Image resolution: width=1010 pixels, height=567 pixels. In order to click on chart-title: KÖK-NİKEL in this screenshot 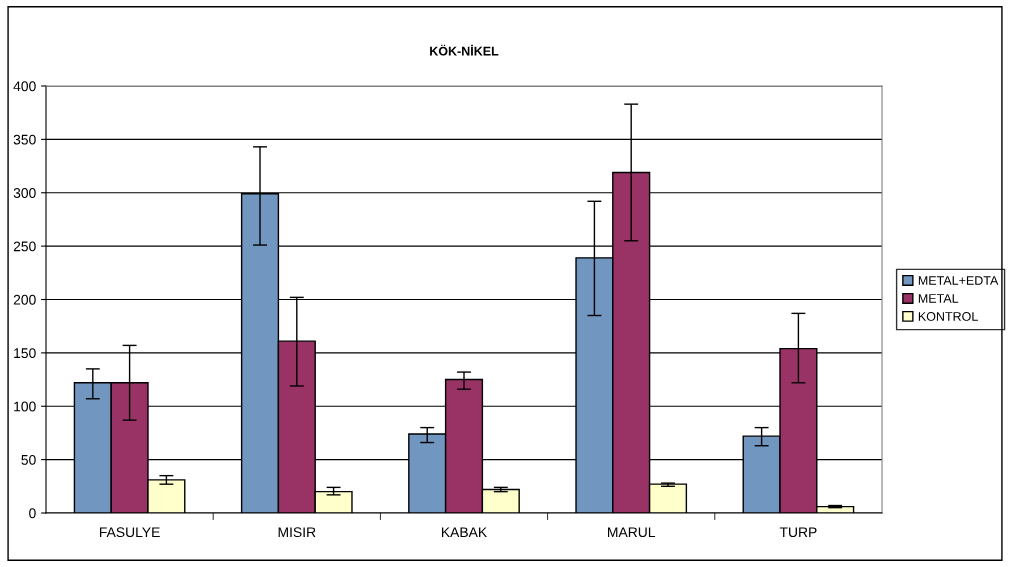, I will do `click(464, 50)`.